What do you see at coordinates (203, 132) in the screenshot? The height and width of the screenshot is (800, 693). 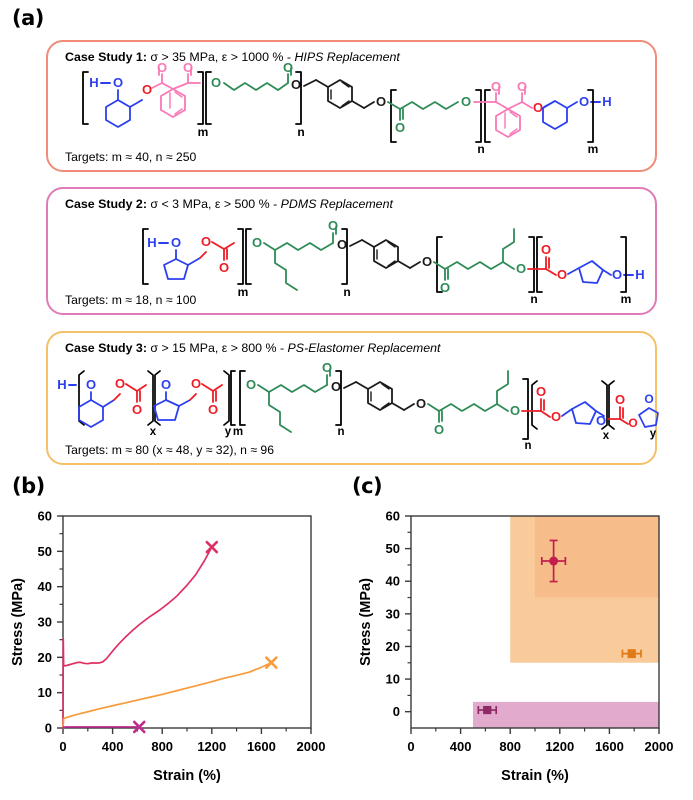 I see `subscript-m-left: m` at bounding box center [203, 132].